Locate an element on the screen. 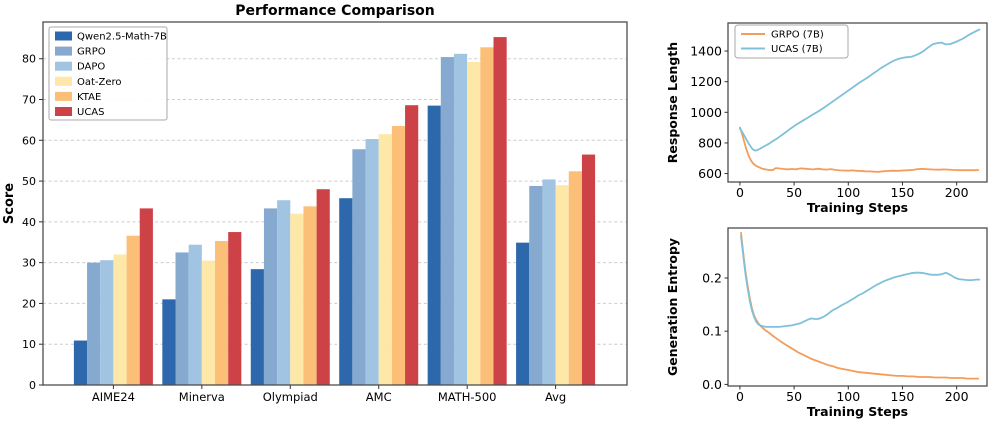 The width and height of the screenshot is (997, 429). bar-oat-zero-amc is located at coordinates (385, 259).